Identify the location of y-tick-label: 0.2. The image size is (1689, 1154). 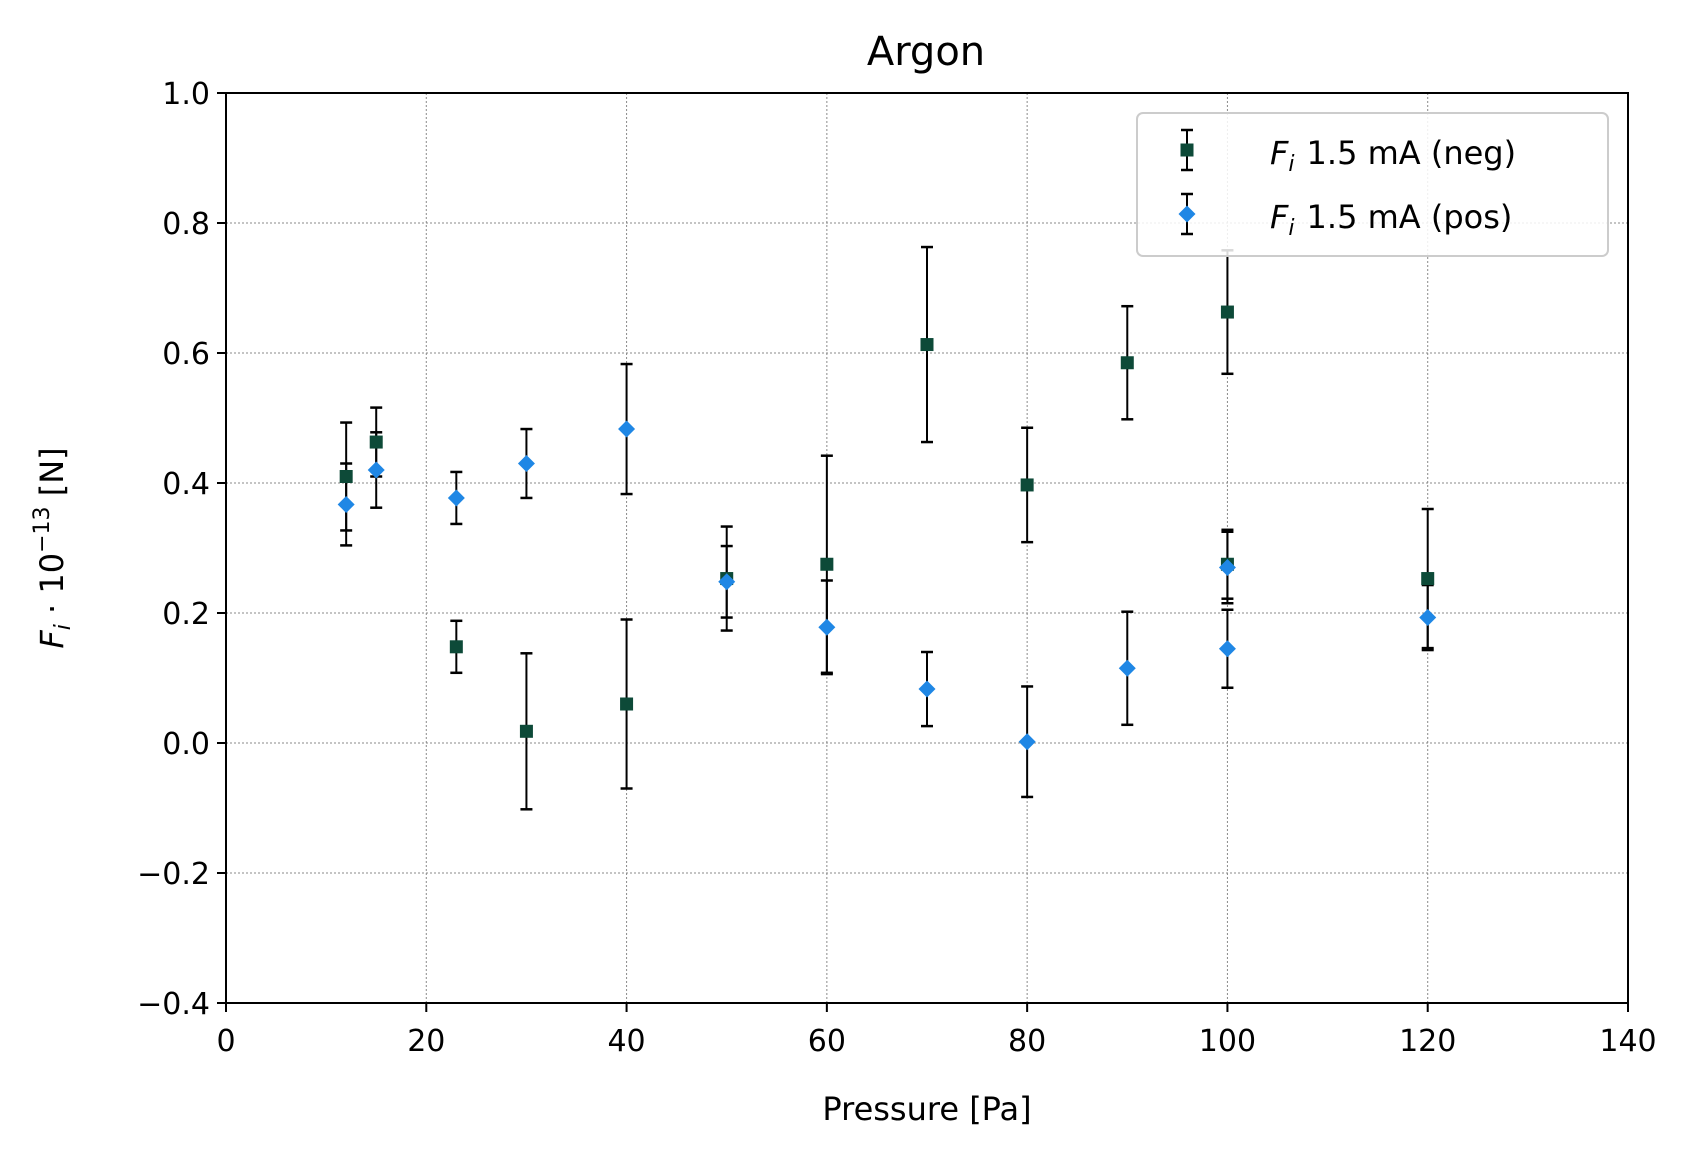
(186, 614).